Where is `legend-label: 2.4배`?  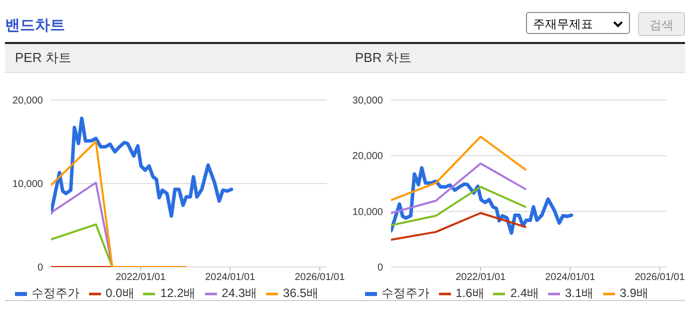 legend-label: 2.4배 is located at coordinates (524, 293).